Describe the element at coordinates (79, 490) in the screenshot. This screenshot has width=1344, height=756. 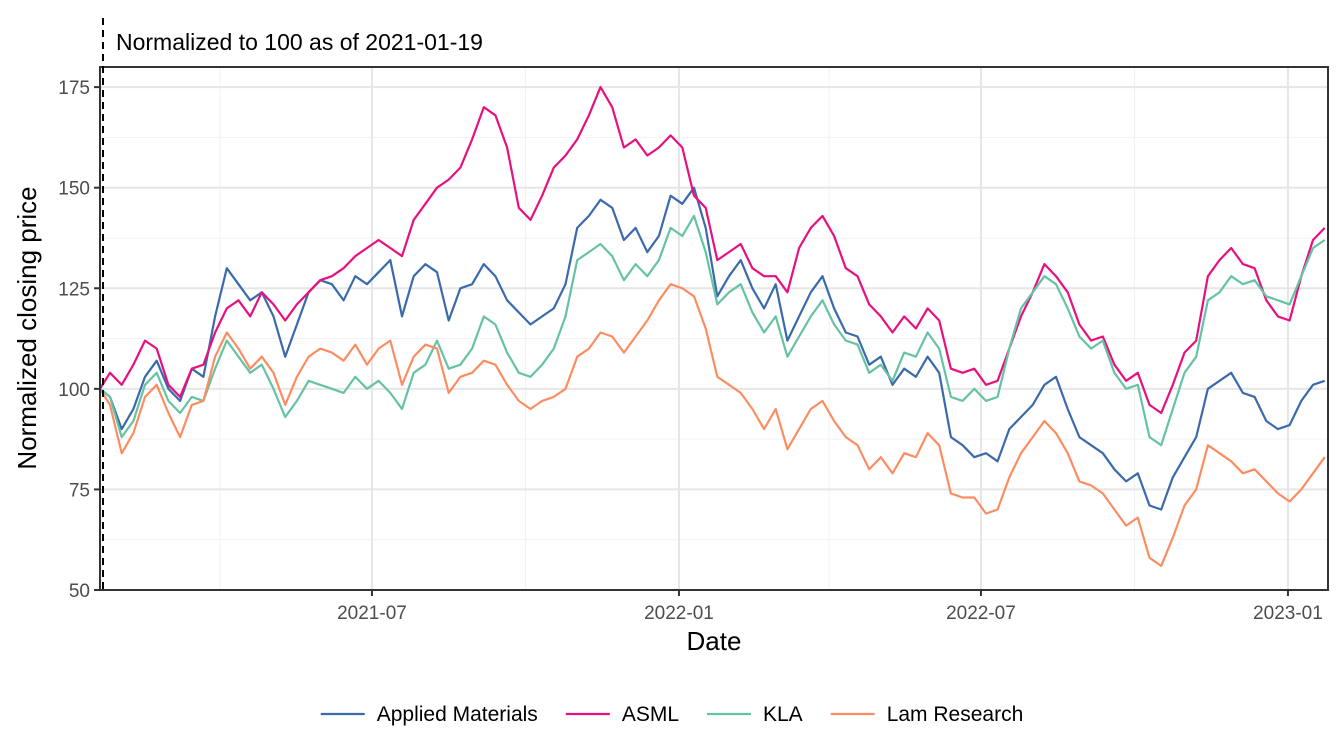
I see `y-tick-label: 75` at that location.